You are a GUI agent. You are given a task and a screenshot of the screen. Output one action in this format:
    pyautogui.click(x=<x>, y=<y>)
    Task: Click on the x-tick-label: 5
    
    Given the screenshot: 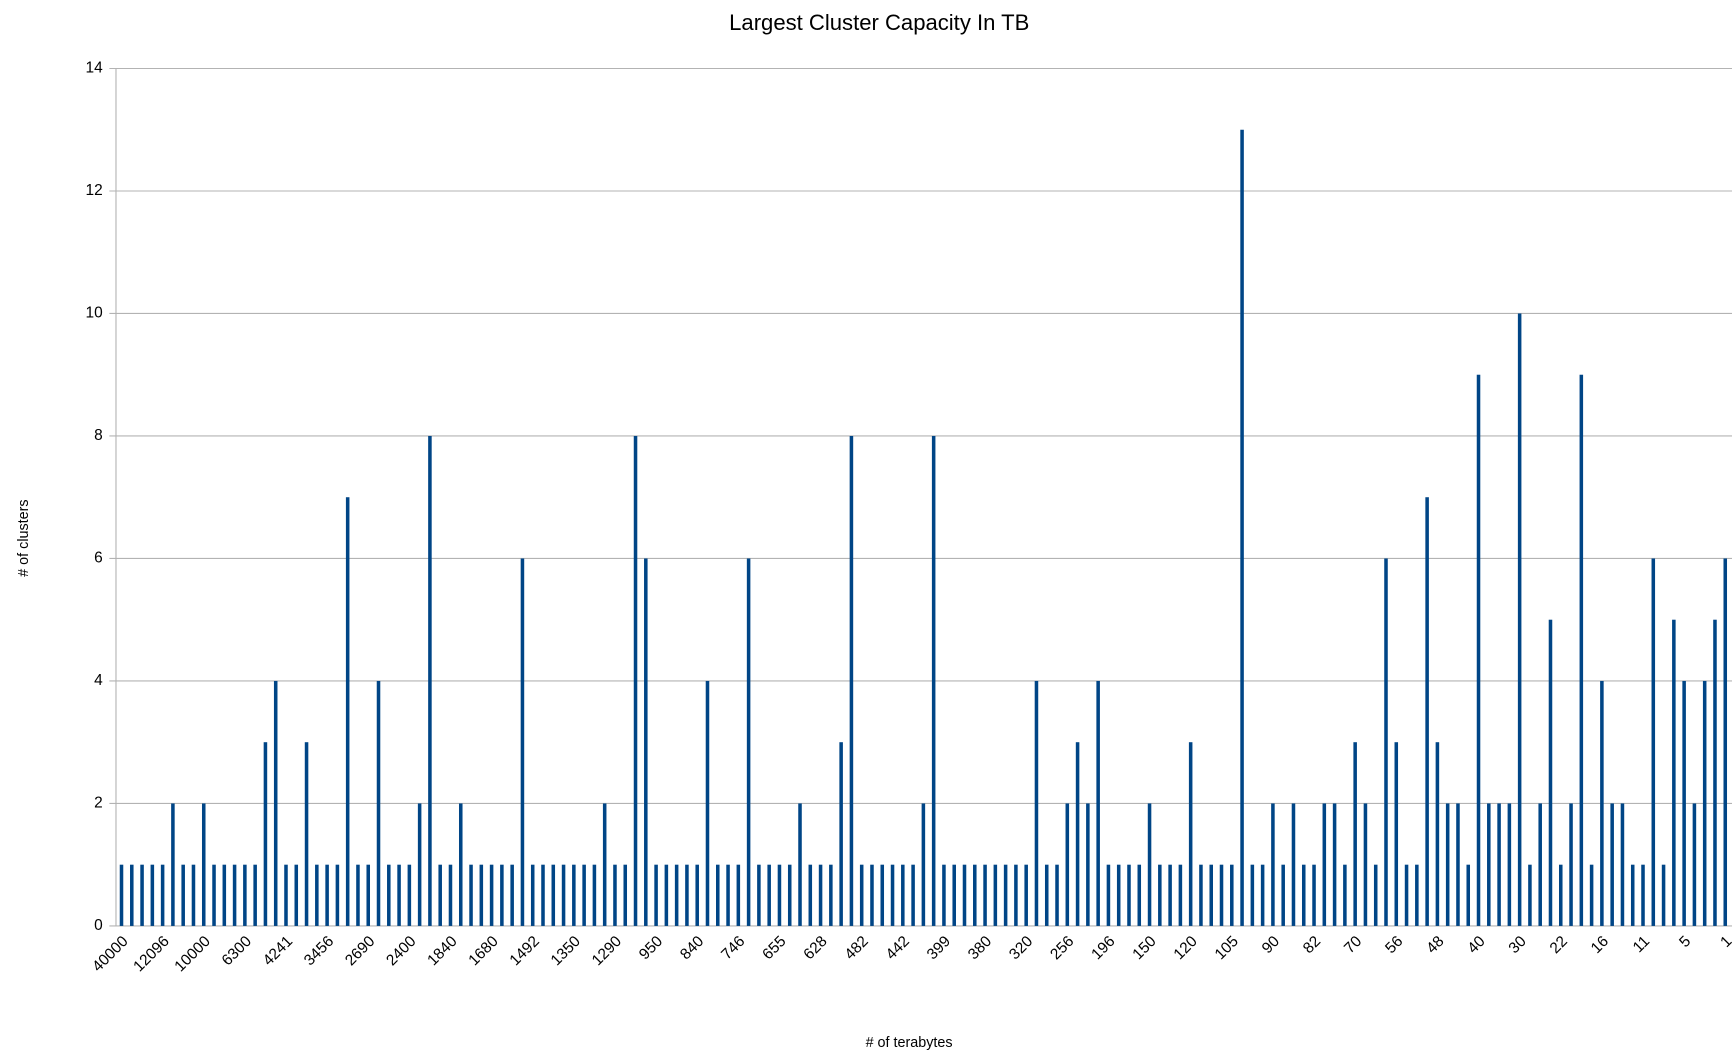 What is the action you would take?
    pyautogui.click(x=1685, y=942)
    